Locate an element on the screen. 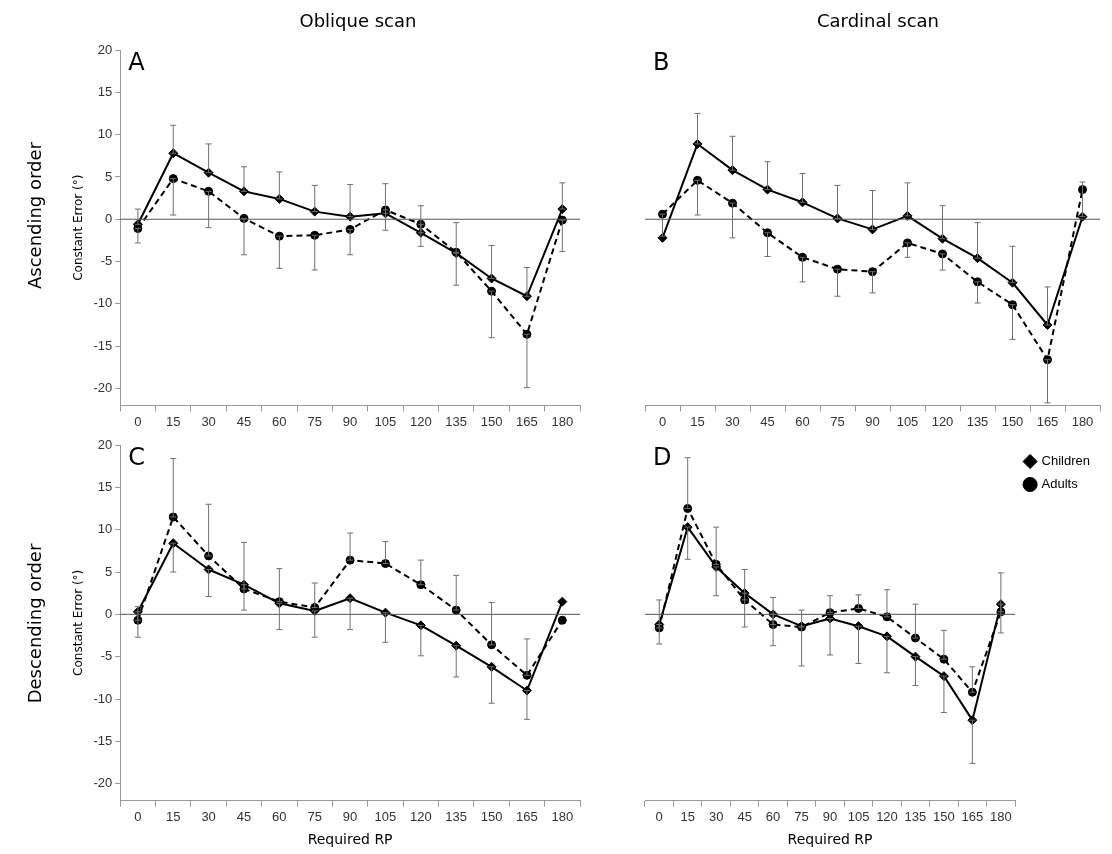 The width and height of the screenshot is (1112, 854). chart-title: A is located at coordinates (137, 62).